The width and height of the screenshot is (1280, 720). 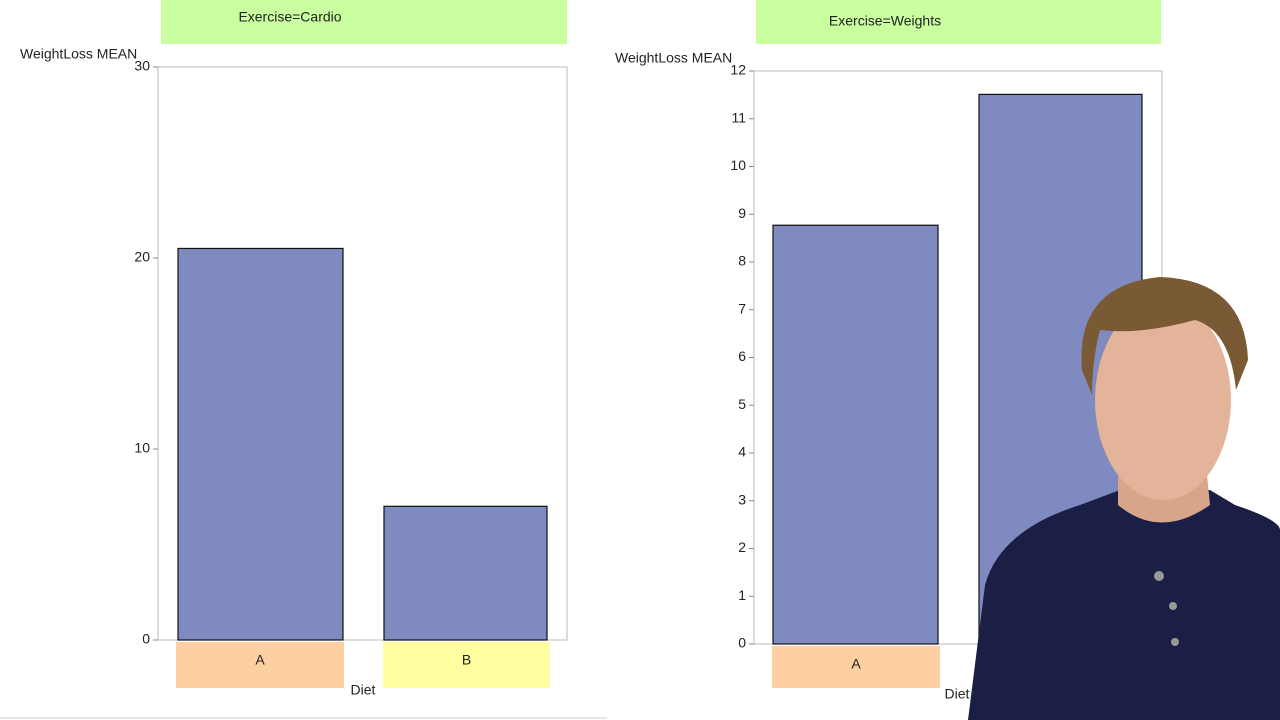 I want to click on presenter-hair, so click(x=1164, y=336).